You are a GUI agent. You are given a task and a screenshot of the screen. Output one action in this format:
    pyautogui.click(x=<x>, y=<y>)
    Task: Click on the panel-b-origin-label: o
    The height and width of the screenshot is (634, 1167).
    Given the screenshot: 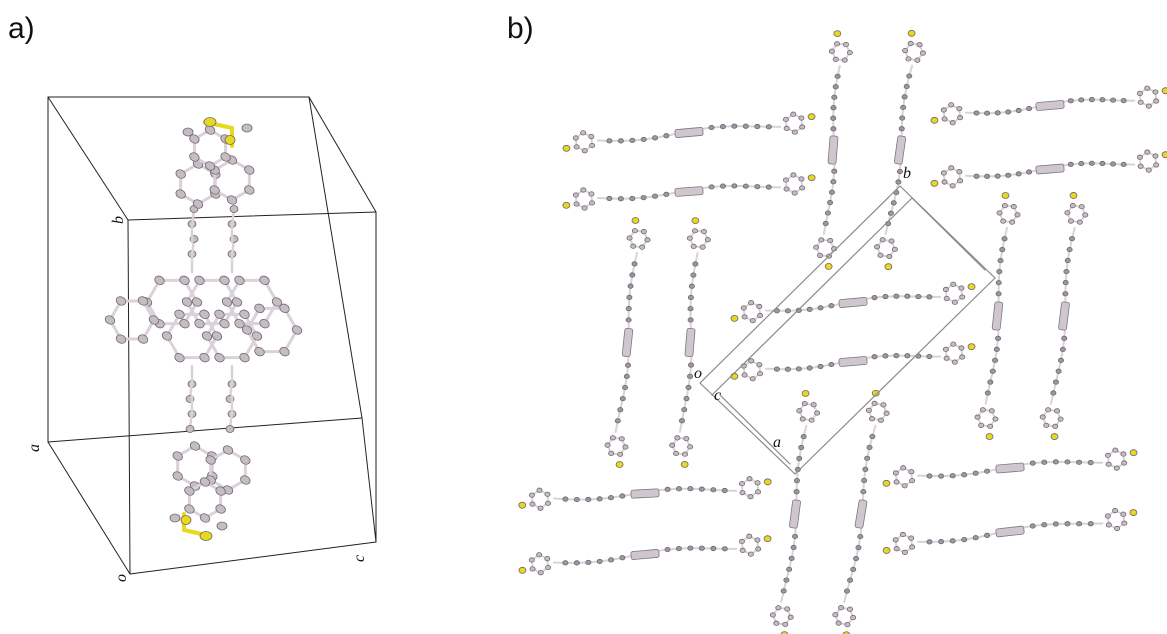 What is the action you would take?
    pyautogui.click(x=698, y=373)
    